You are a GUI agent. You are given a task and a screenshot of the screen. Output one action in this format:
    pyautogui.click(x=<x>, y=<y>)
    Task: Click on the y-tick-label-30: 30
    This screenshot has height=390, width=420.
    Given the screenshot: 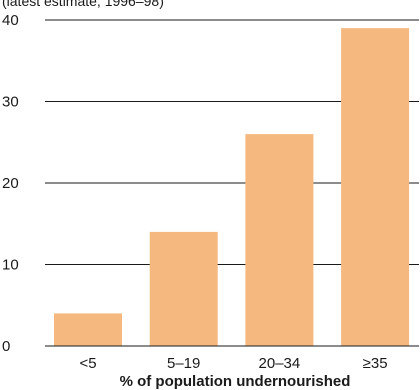 What is the action you would take?
    pyautogui.click(x=10, y=102)
    